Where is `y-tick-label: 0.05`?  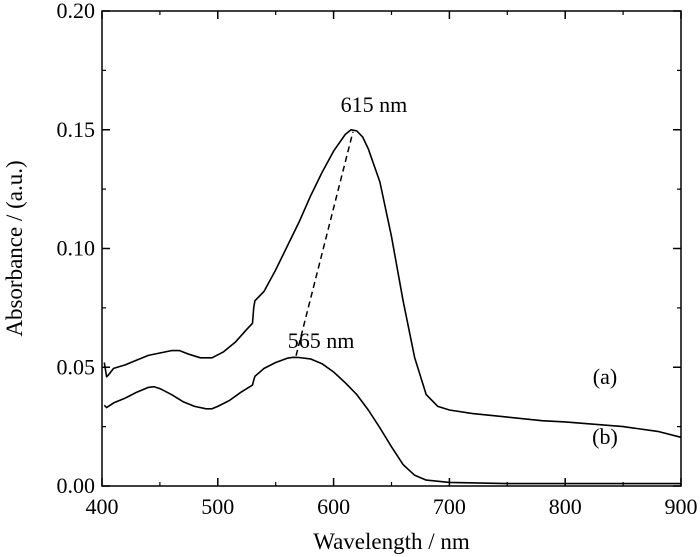
y-tick-label: 0.05 is located at coordinates (76, 366).